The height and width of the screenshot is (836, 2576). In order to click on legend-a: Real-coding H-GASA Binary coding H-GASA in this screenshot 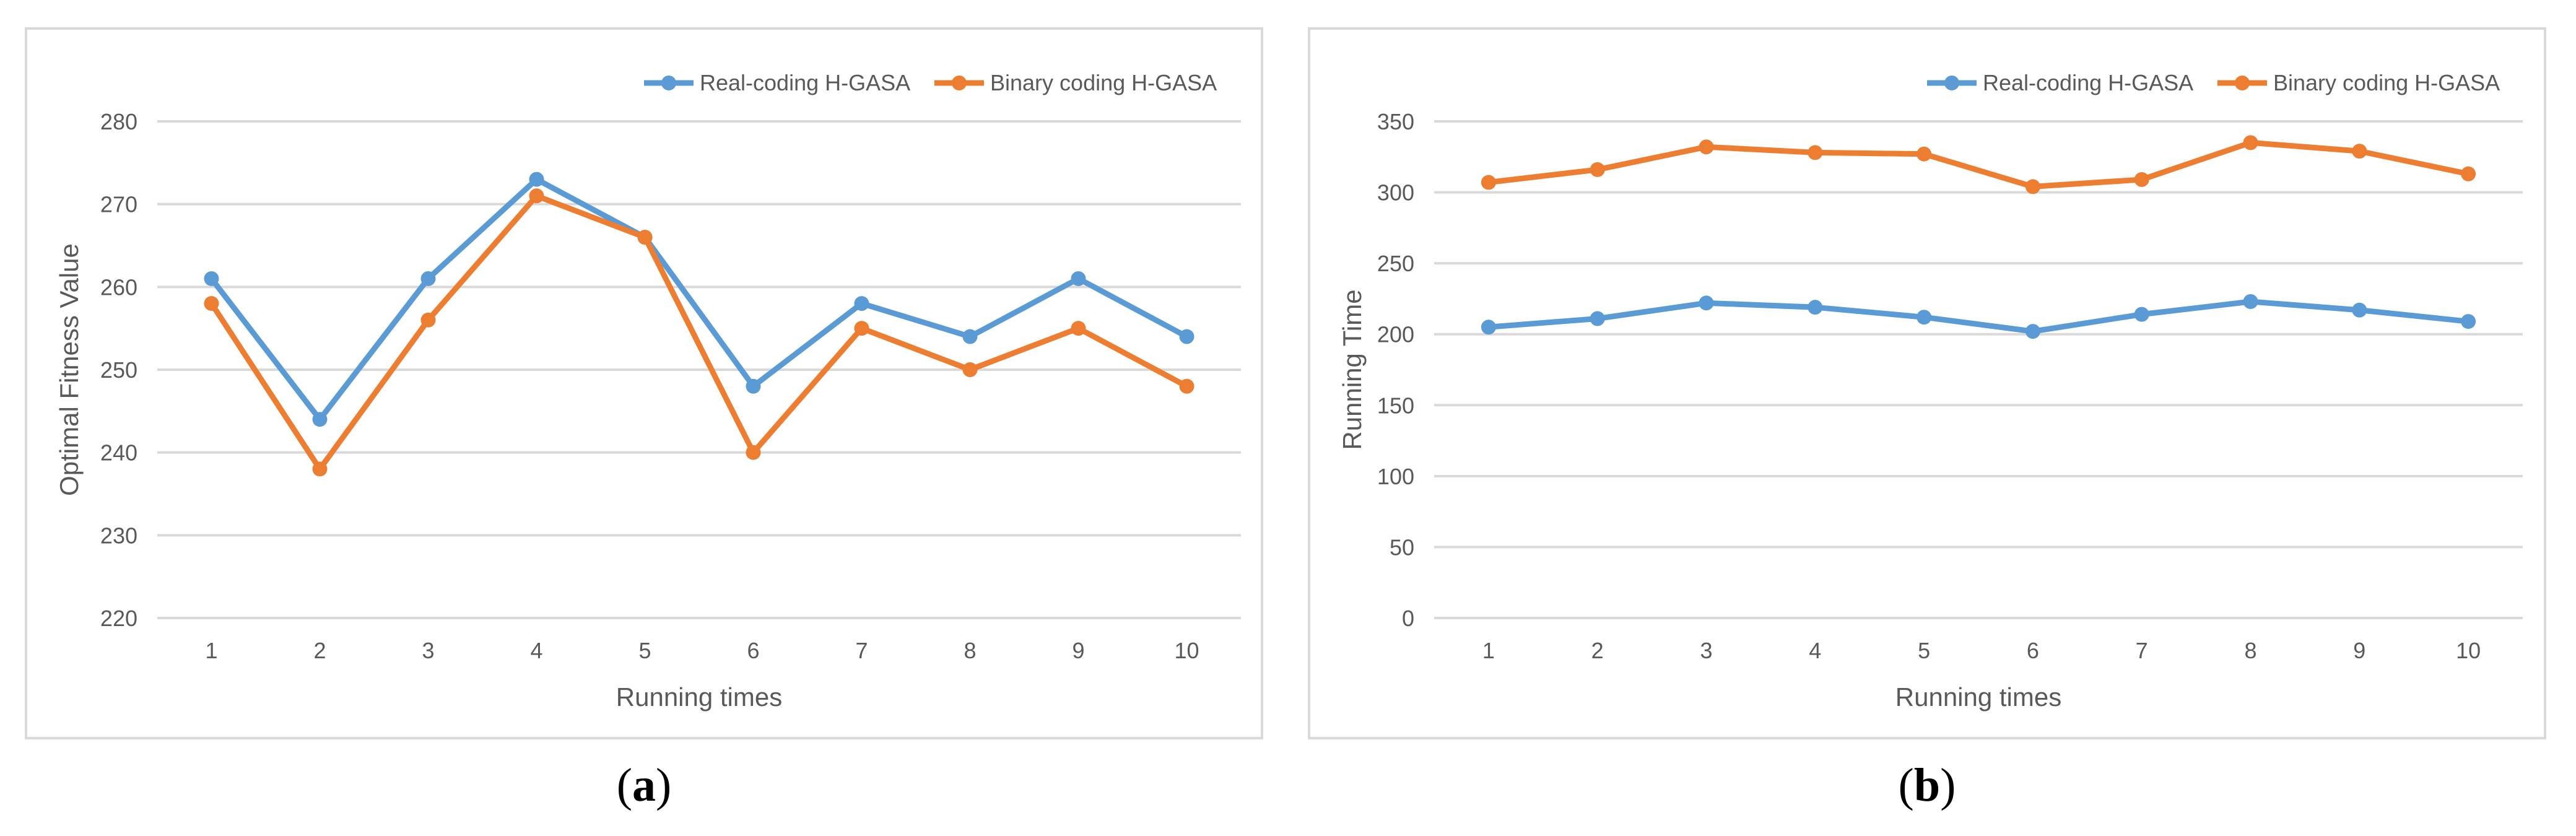, I will do `click(930, 82)`.